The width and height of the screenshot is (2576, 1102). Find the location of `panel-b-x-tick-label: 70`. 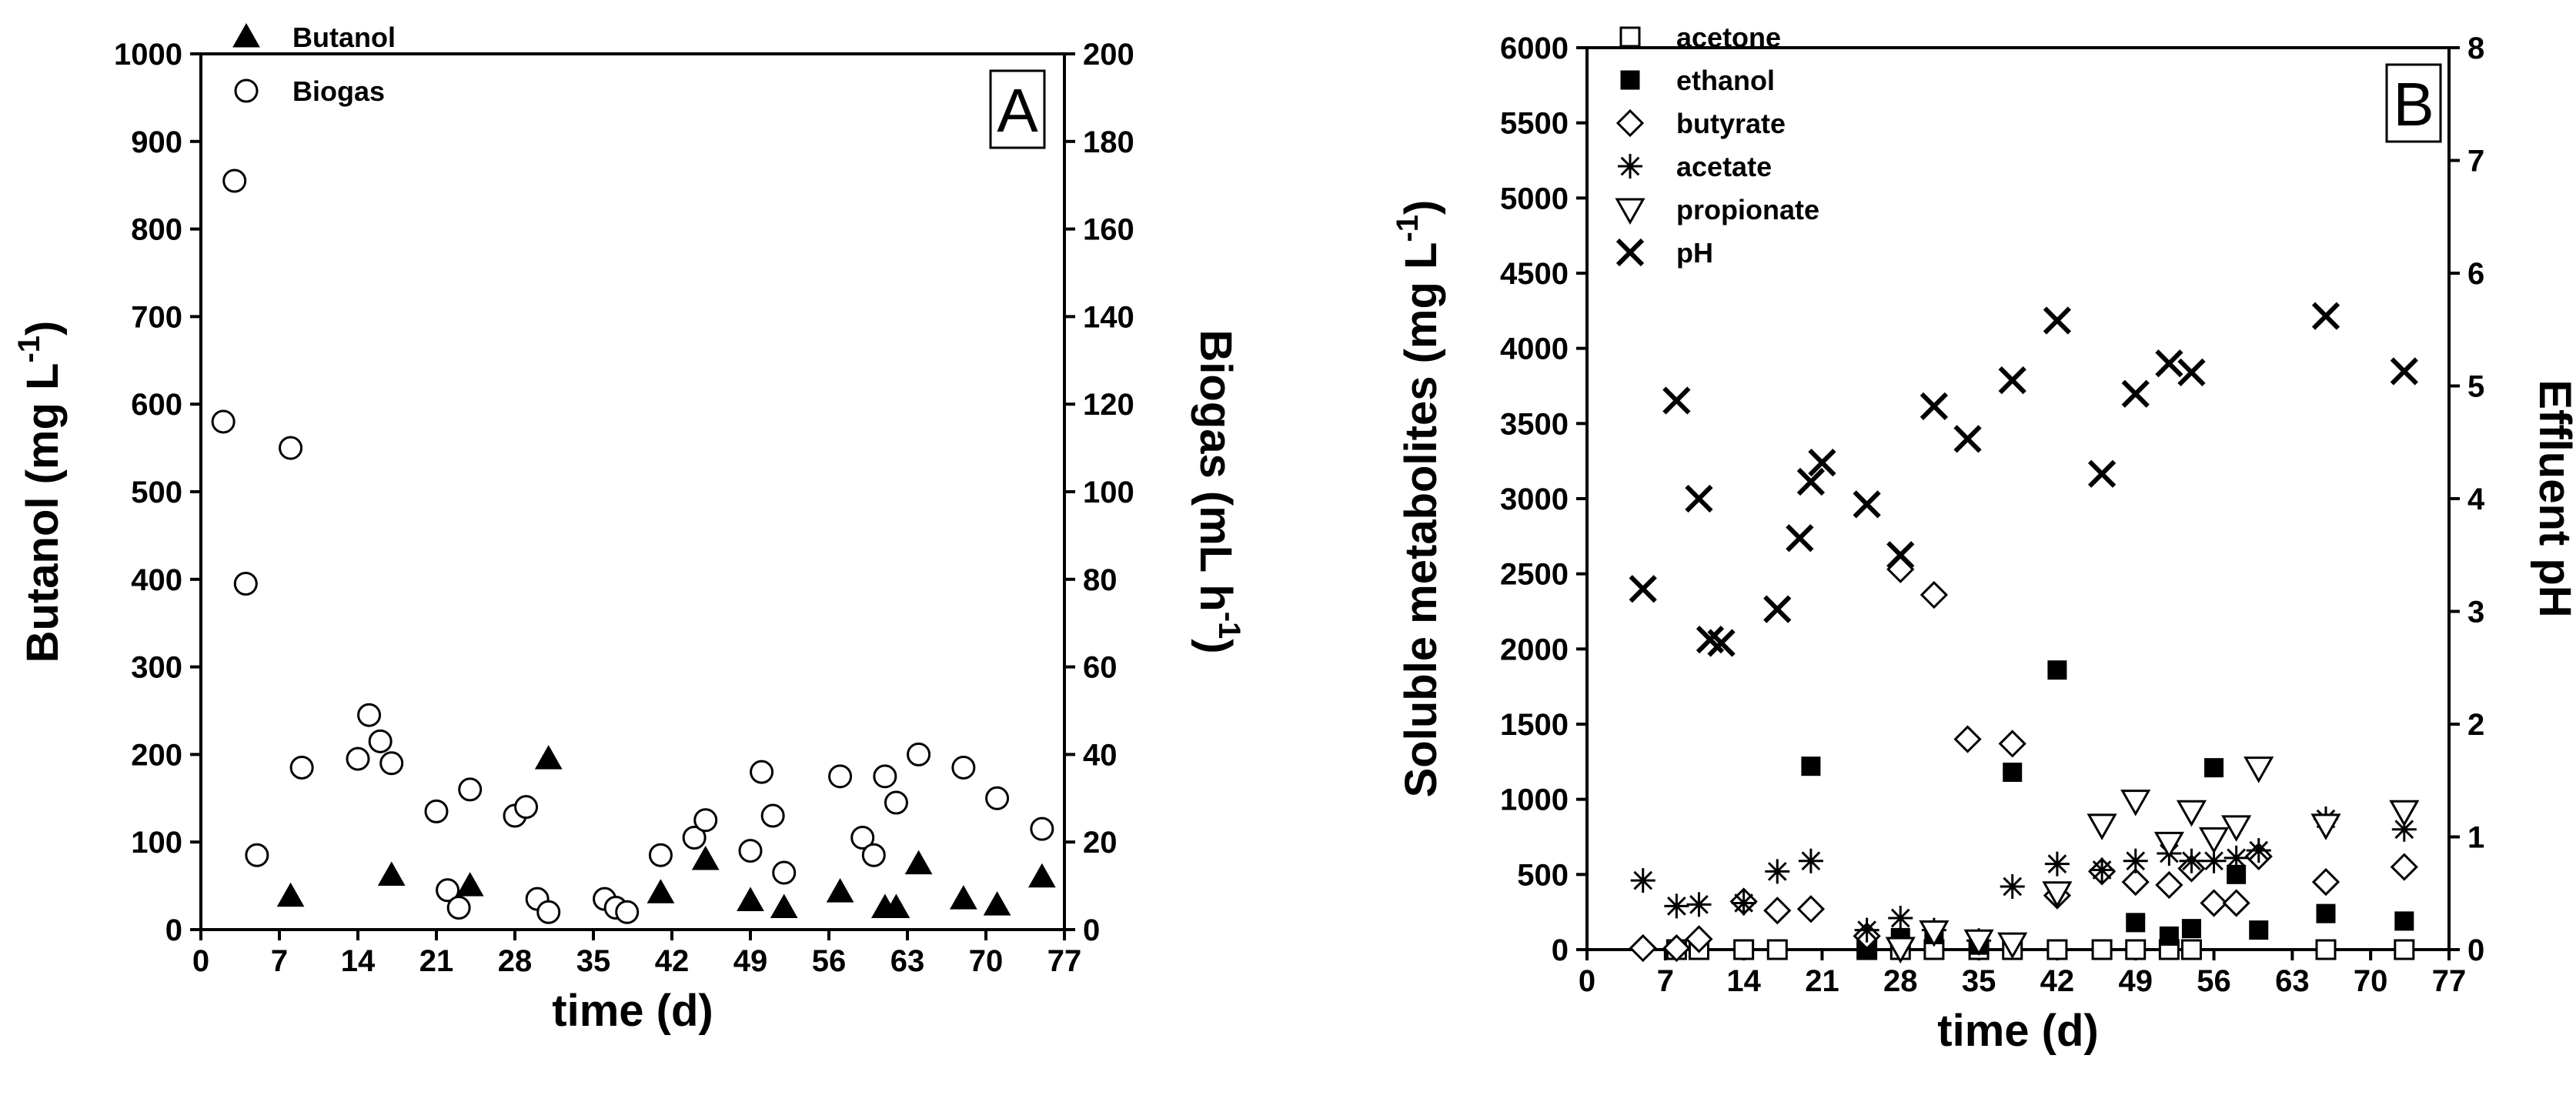

panel-b-x-tick-label: 70 is located at coordinates (2371, 981).